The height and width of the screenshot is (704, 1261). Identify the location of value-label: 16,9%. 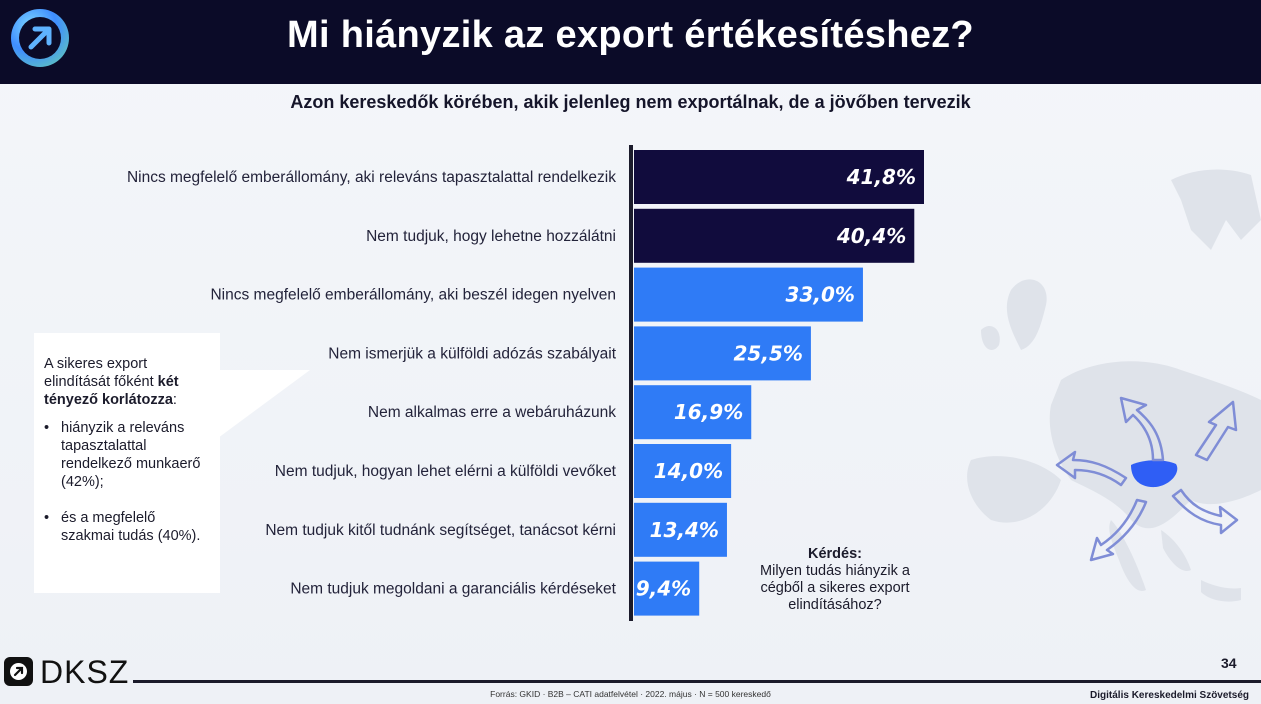
(708, 412).